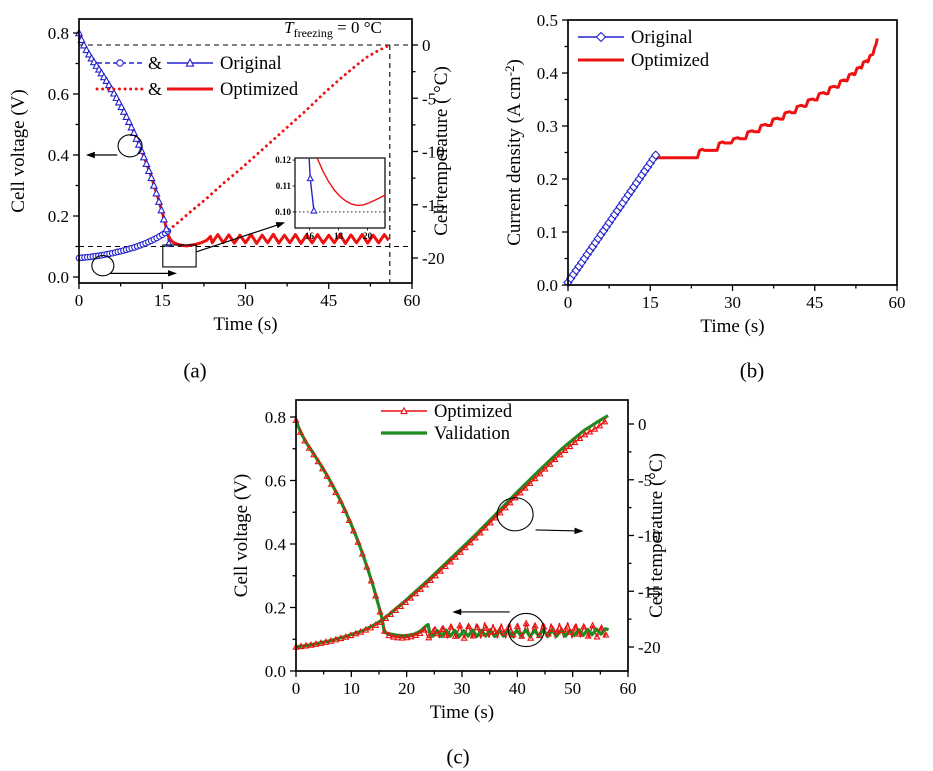 The width and height of the screenshot is (933, 771). I want to click on svg-text: 0.5, so click(547, 20).